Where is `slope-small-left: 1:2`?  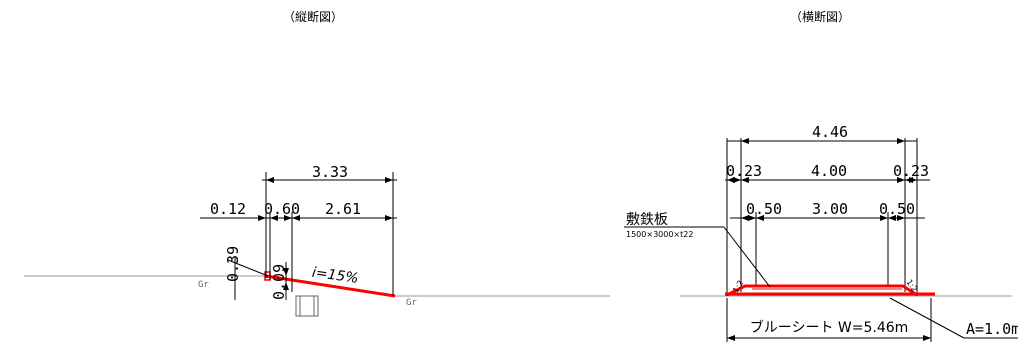
slope-small-left: 1:2 is located at coordinates (738, 287).